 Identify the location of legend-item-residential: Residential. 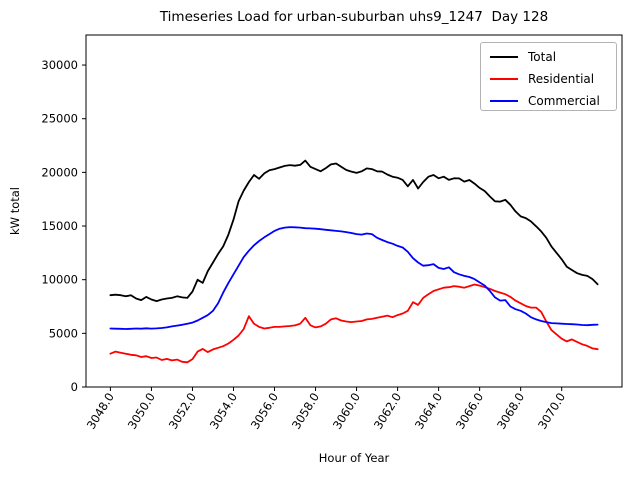
(553, 79).